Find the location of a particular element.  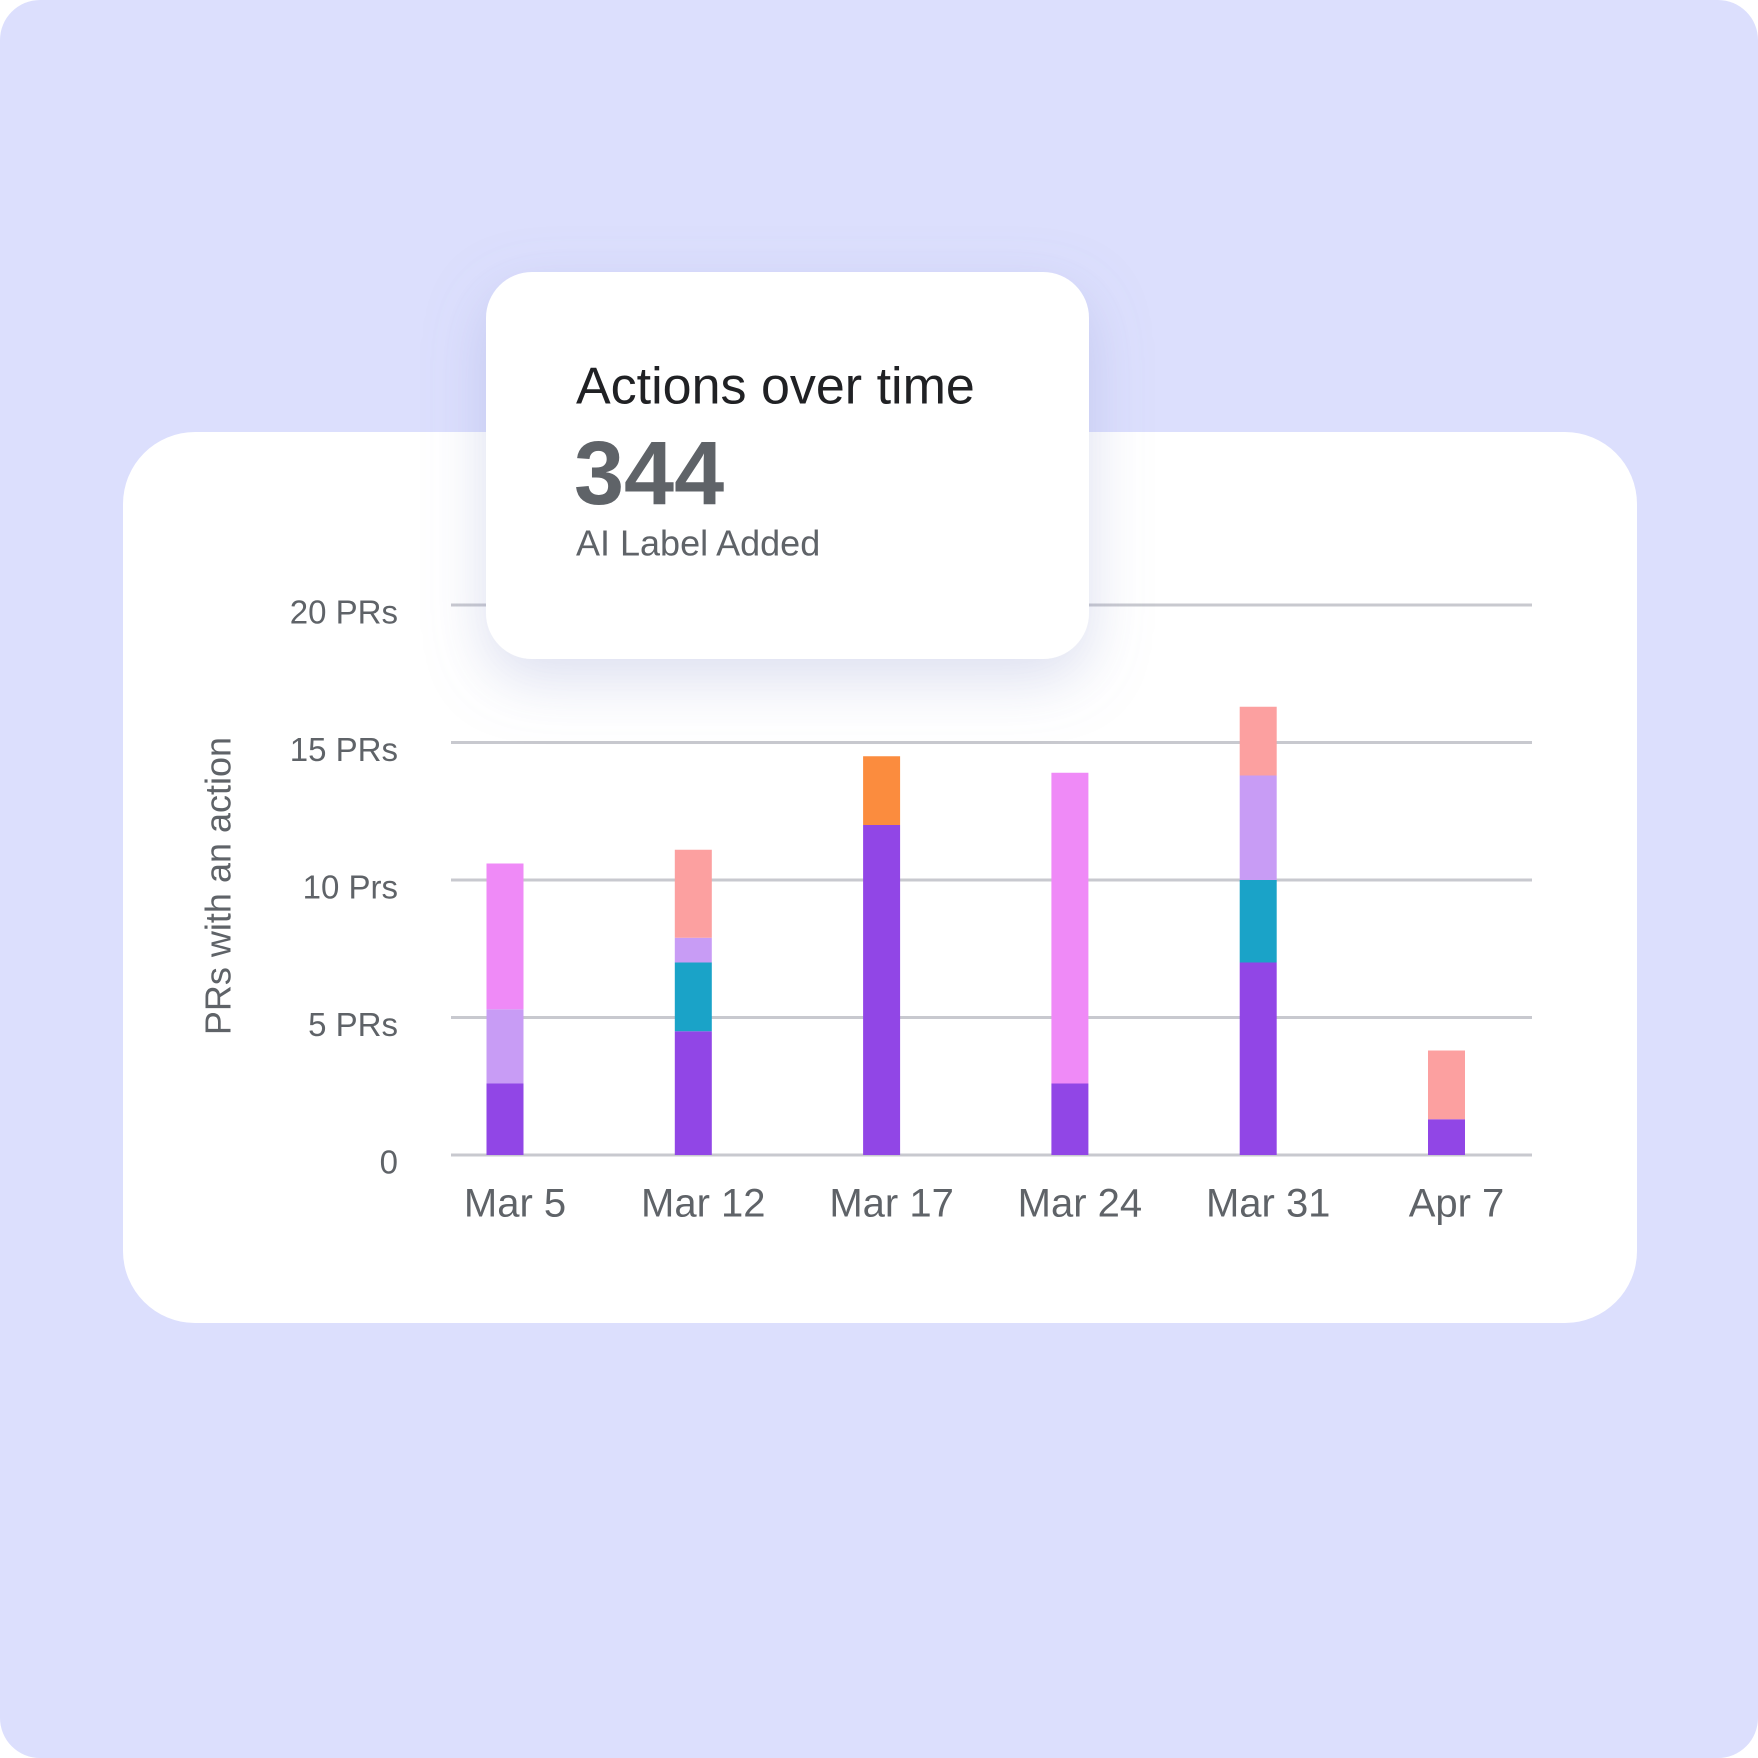

x-tick-label: Mar 5 is located at coordinates (515, 1204).